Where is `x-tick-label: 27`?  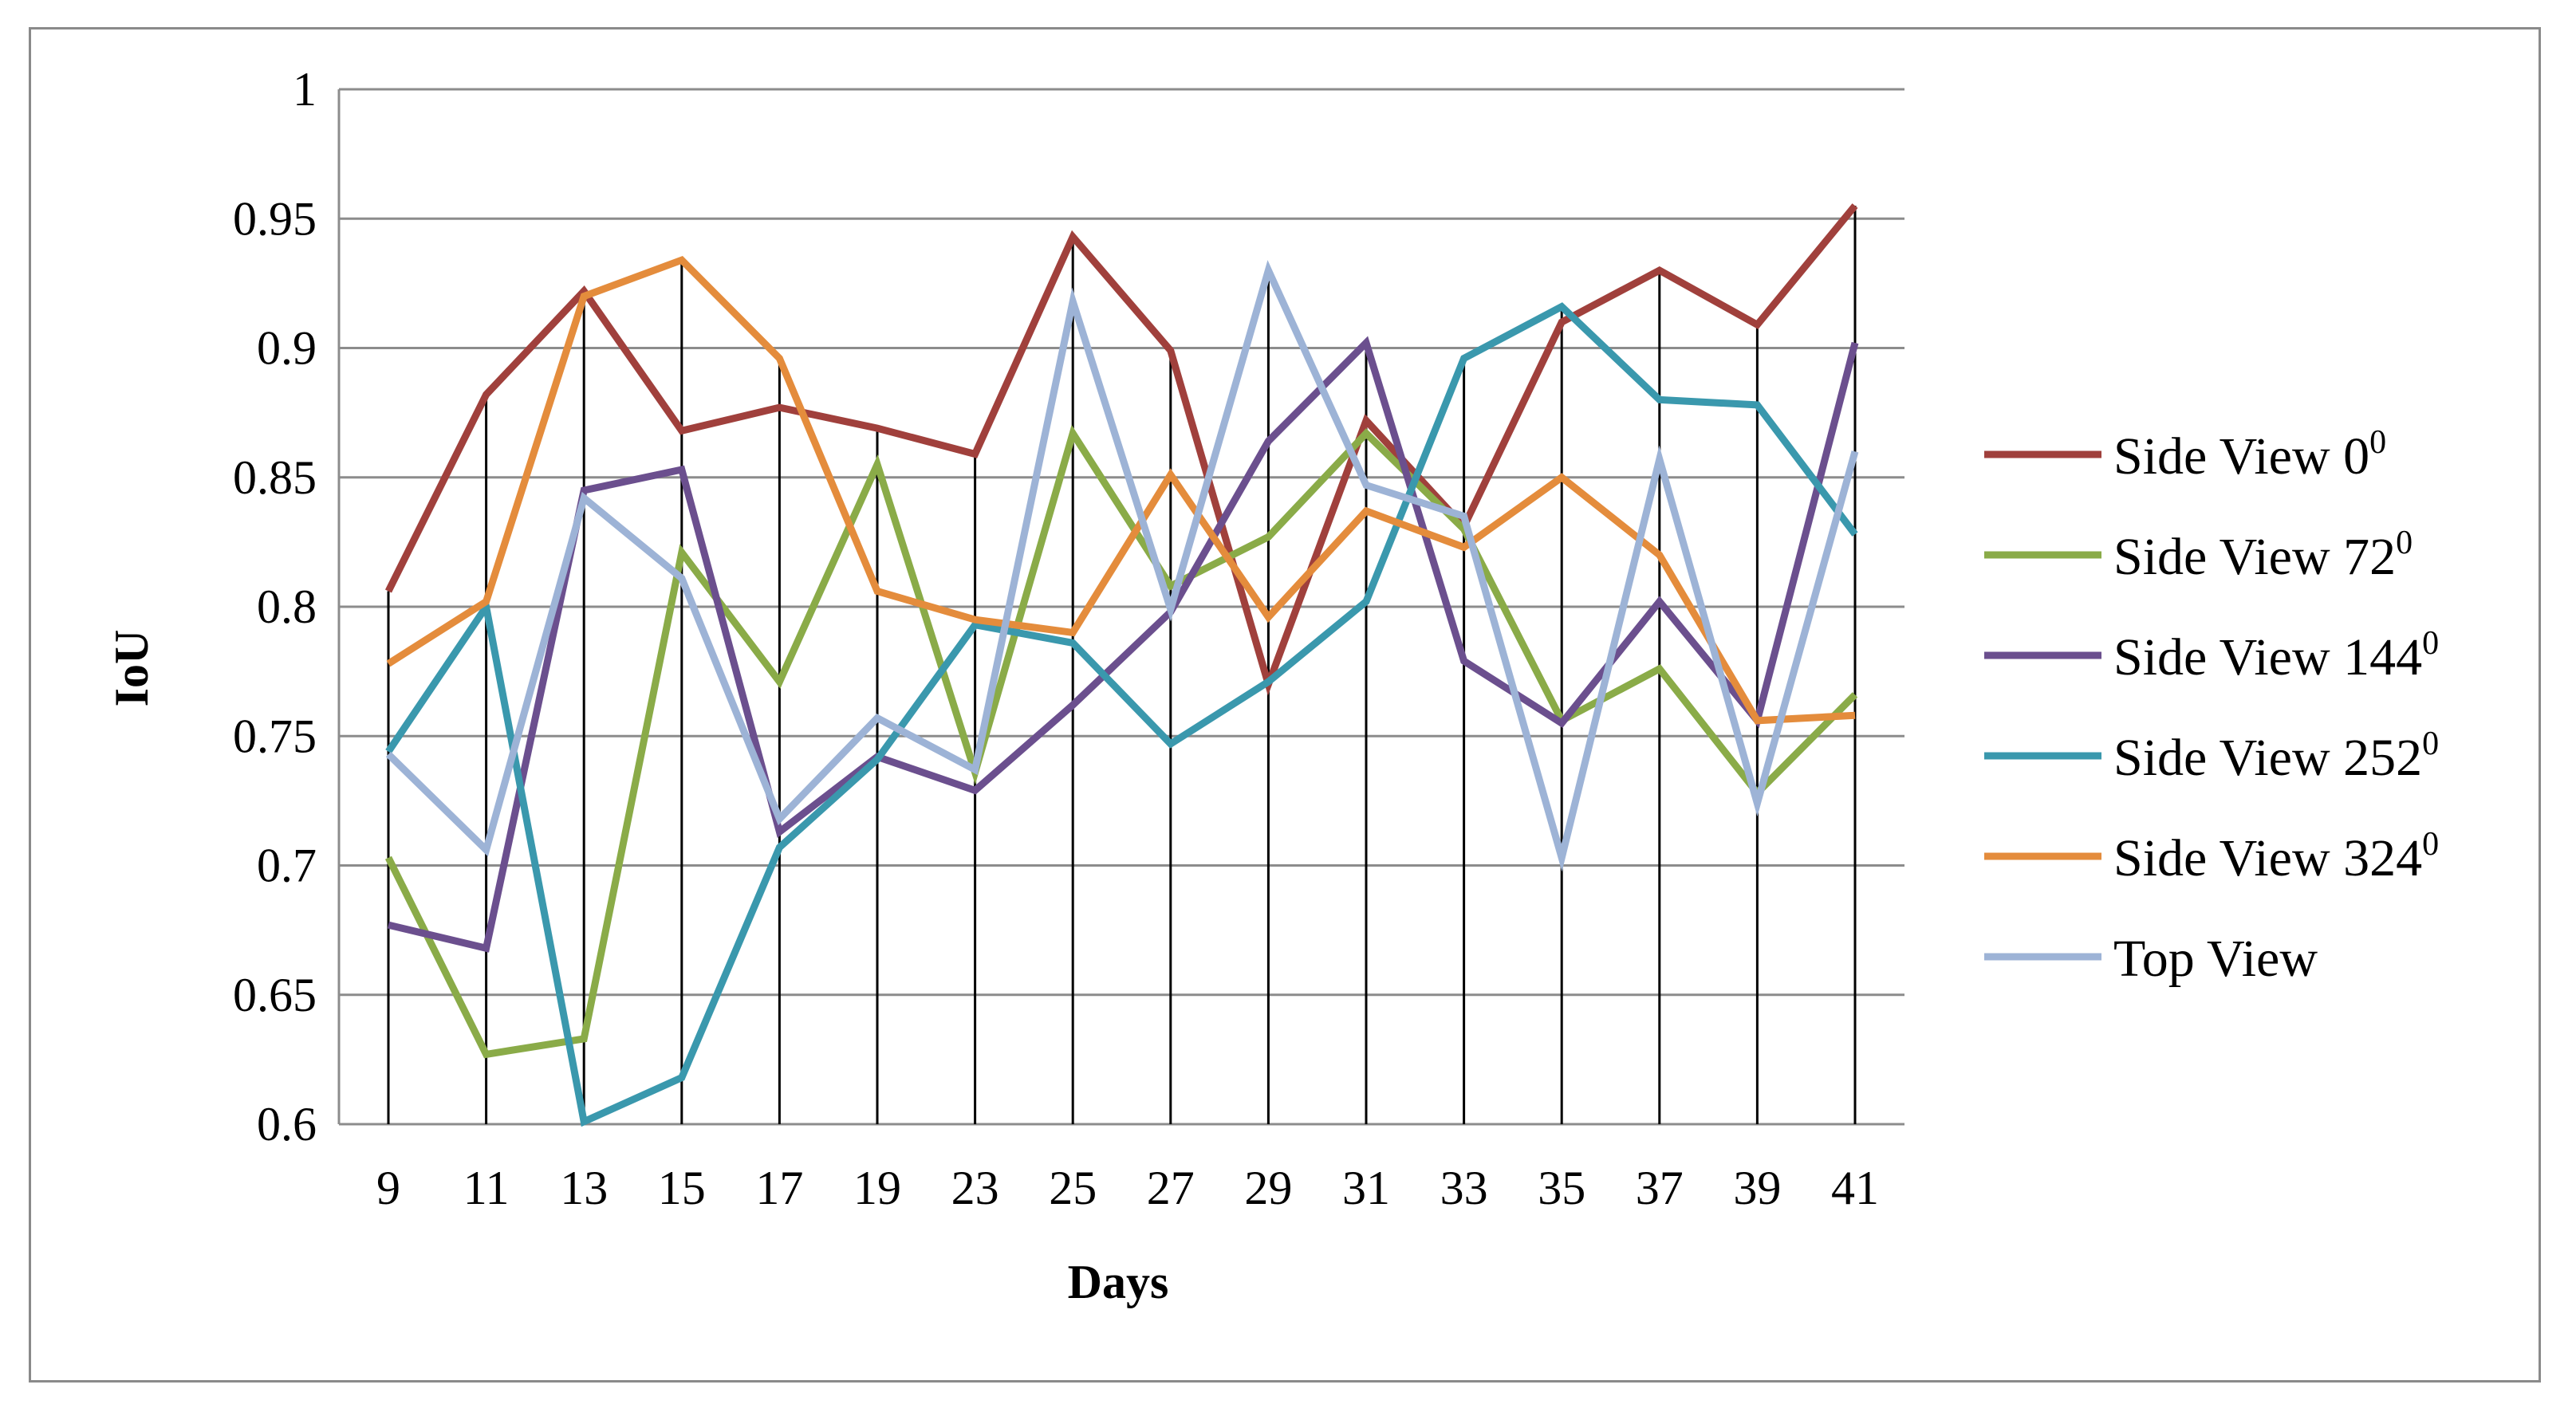
x-tick-label: 27 is located at coordinates (1171, 1188).